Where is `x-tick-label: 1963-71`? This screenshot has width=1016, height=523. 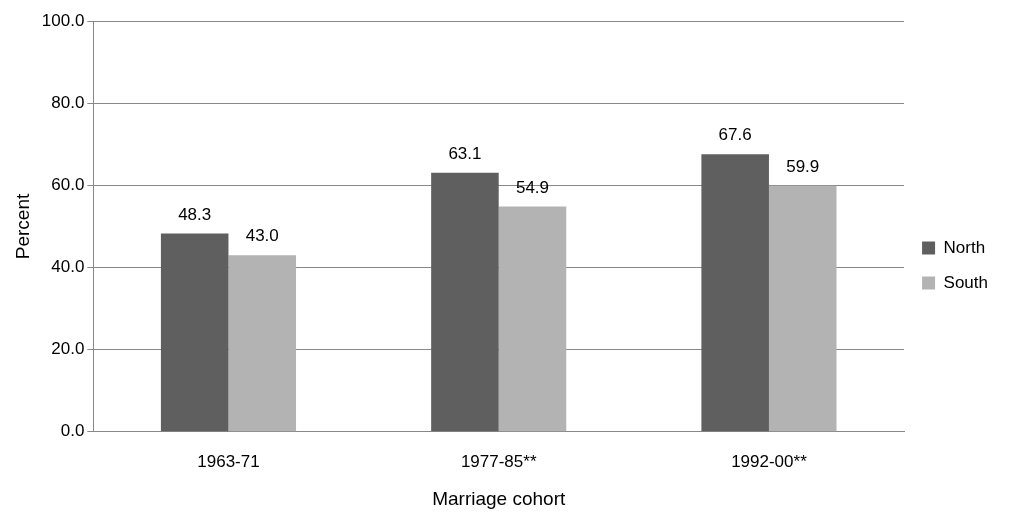 x-tick-label: 1963-71 is located at coordinates (228, 461).